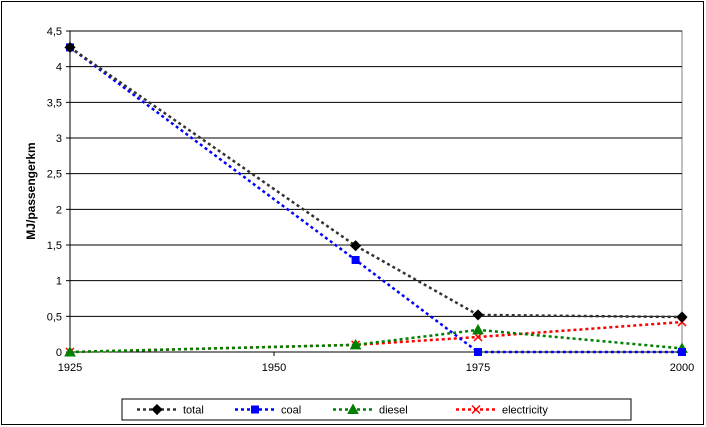 The width and height of the screenshot is (706, 427). I want to click on electricity-line, so click(376, 337).